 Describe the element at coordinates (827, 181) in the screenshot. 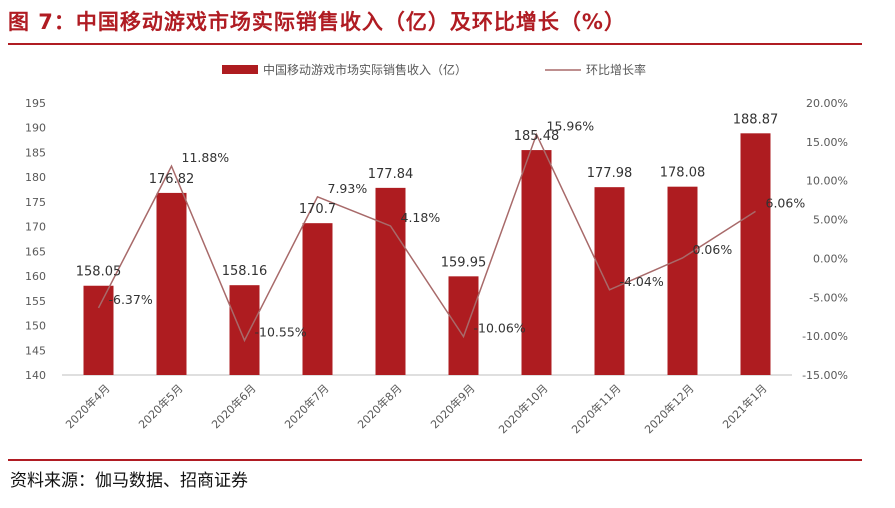

I see `y-right-tick-label: 10.00%` at that location.